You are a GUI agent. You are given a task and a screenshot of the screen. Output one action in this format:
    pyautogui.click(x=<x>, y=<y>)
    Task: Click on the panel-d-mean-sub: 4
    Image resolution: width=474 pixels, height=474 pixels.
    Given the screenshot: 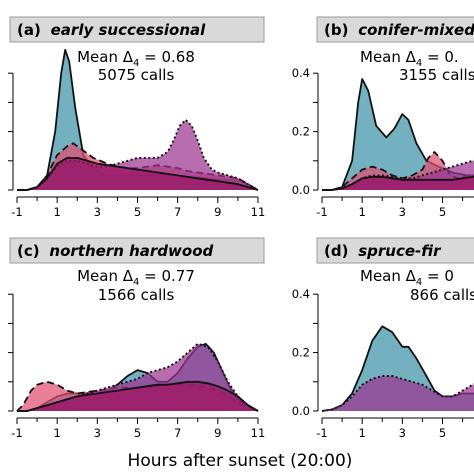 What is the action you would take?
    pyautogui.click(x=419, y=282)
    